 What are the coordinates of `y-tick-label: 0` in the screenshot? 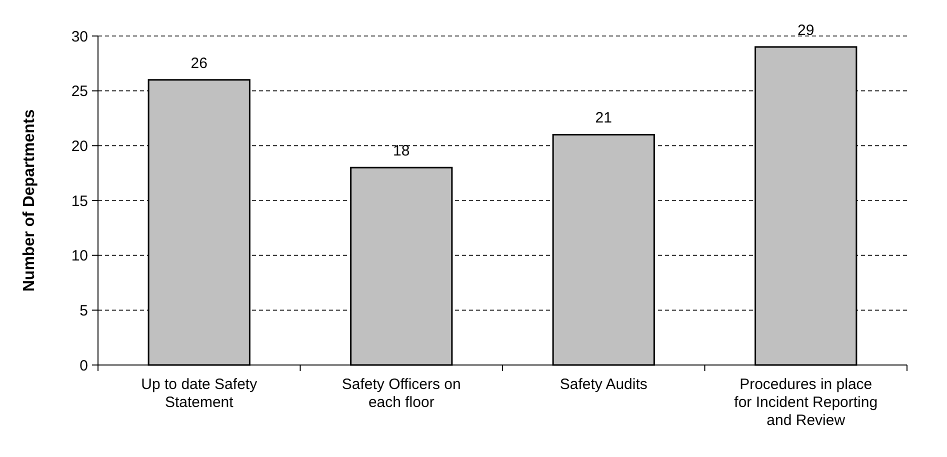 It's located at (84, 365).